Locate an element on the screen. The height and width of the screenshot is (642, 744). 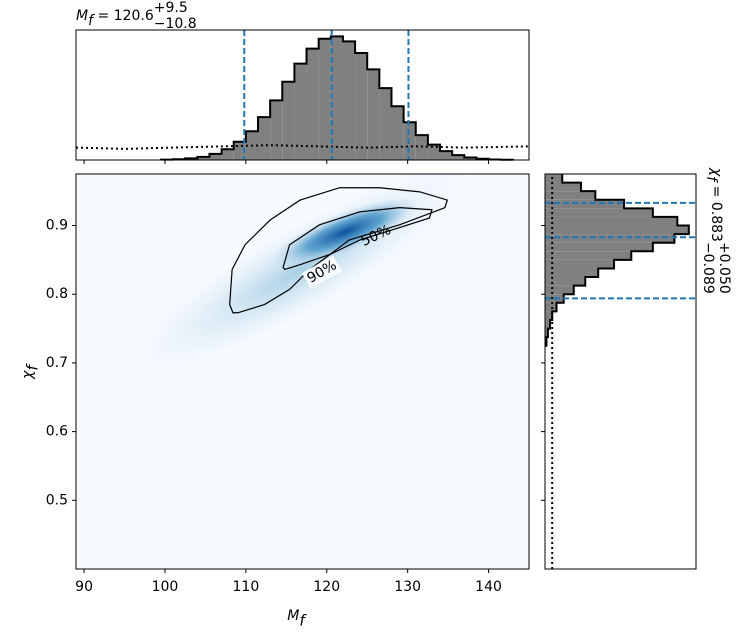
lower-error: −0.089 is located at coordinates (708, 268).